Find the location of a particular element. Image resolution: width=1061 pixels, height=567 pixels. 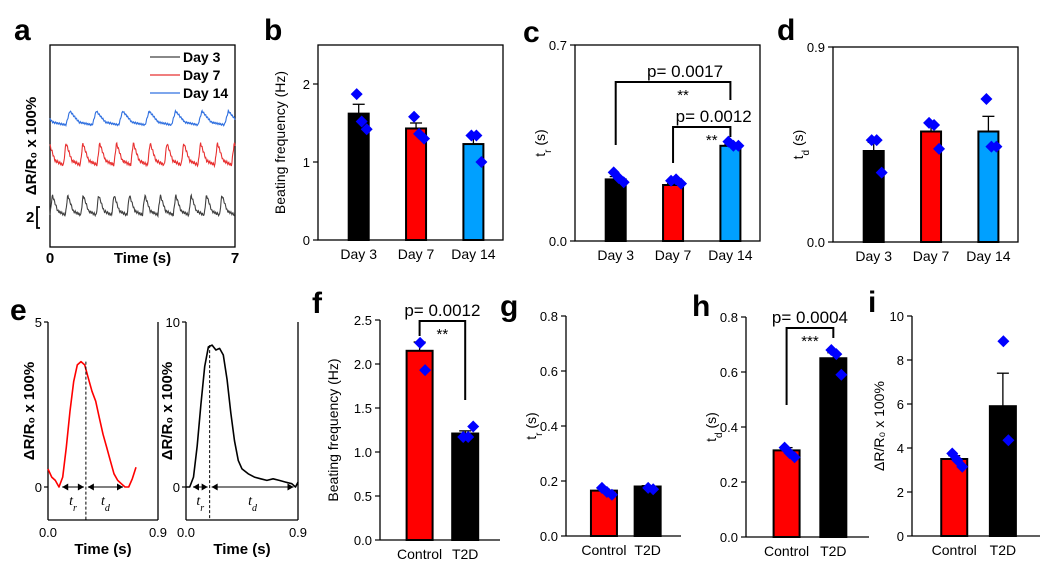

x-tick-label: Control is located at coordinates (786, 551).